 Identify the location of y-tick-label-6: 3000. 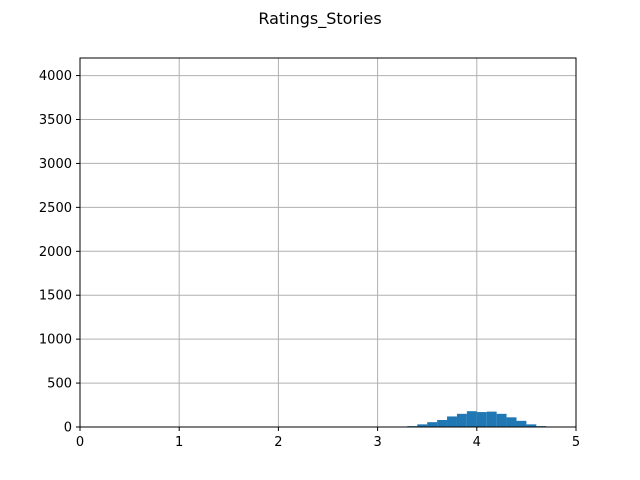
(55, 164).